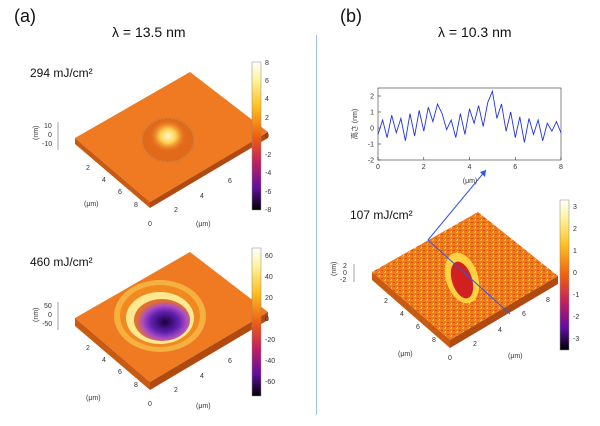  I want to click on profile-series-line, so click(469, 116).